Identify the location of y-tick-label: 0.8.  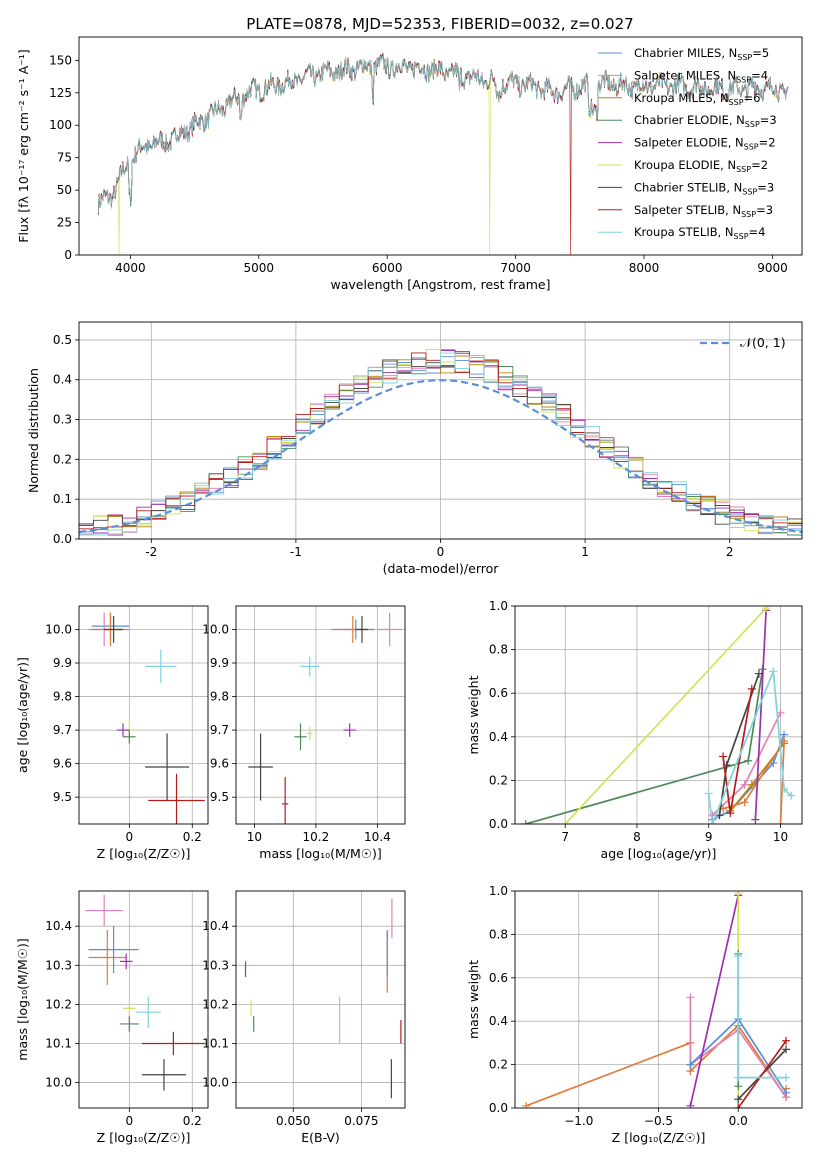
(498, 650).